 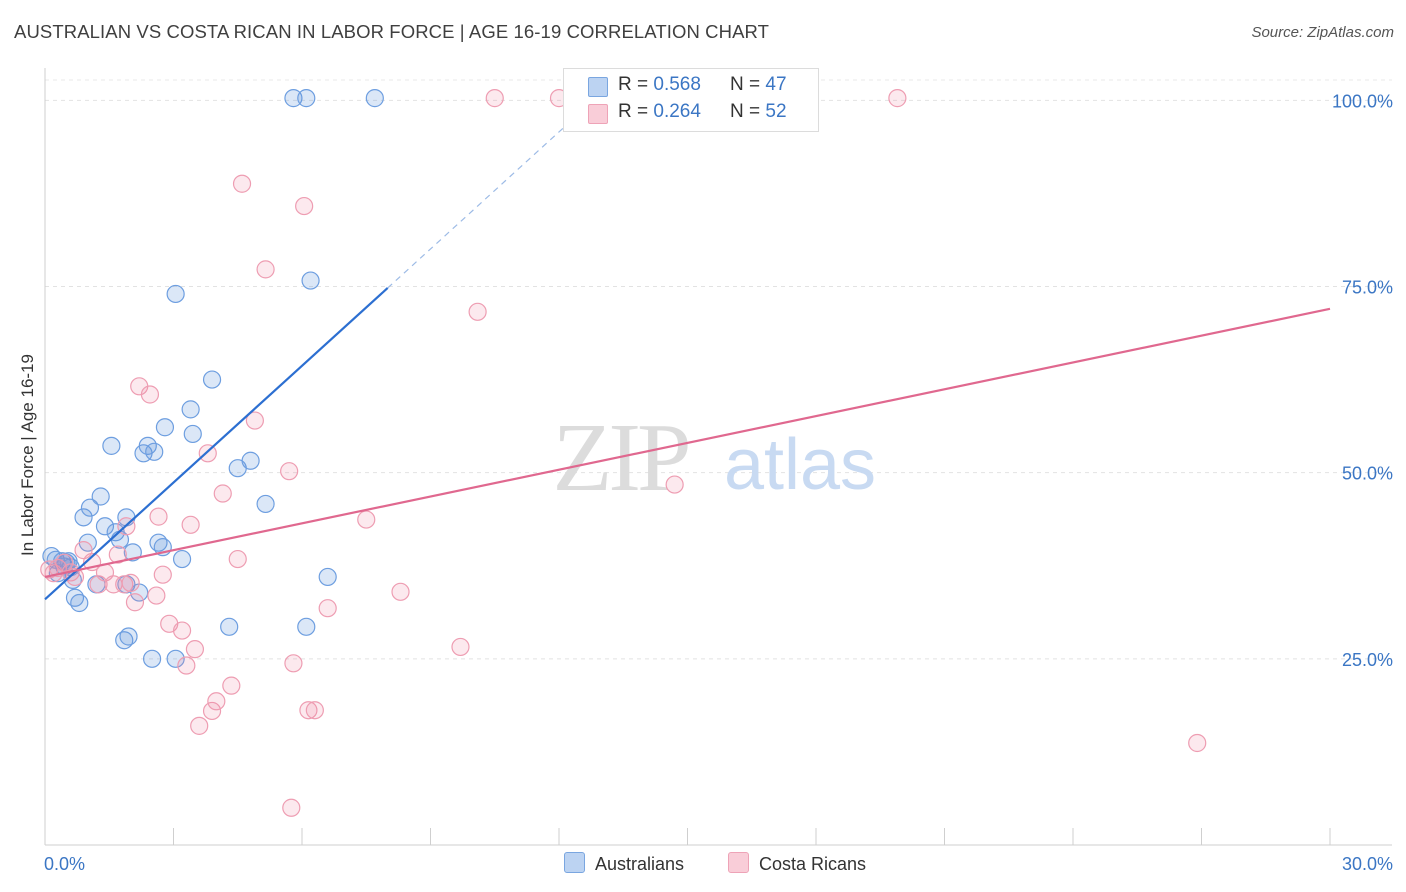 What do you see at coordinates (1367, 474) in the screenshot?
I see `y-tick-label: 50.0%` at bounding box center [1367, 474].